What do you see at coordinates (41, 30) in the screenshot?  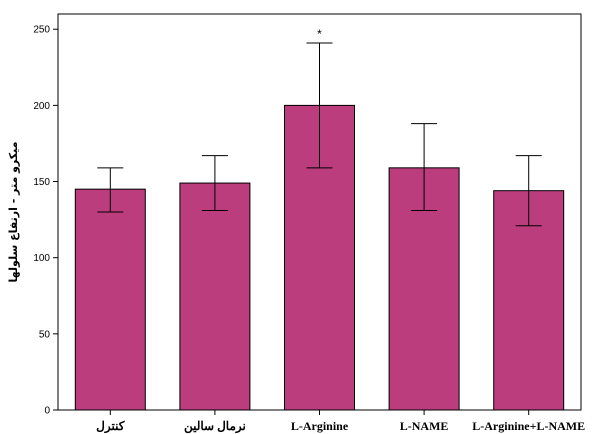 I see `y-tick-label: 250` at bounding box center [41, 30].